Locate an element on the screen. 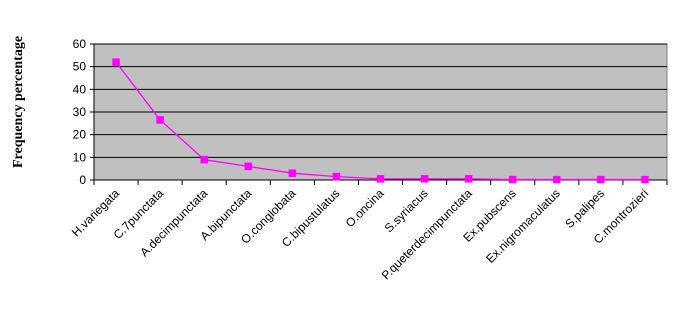  x-category-label: S.palipes is located at coordinates (584, 208).